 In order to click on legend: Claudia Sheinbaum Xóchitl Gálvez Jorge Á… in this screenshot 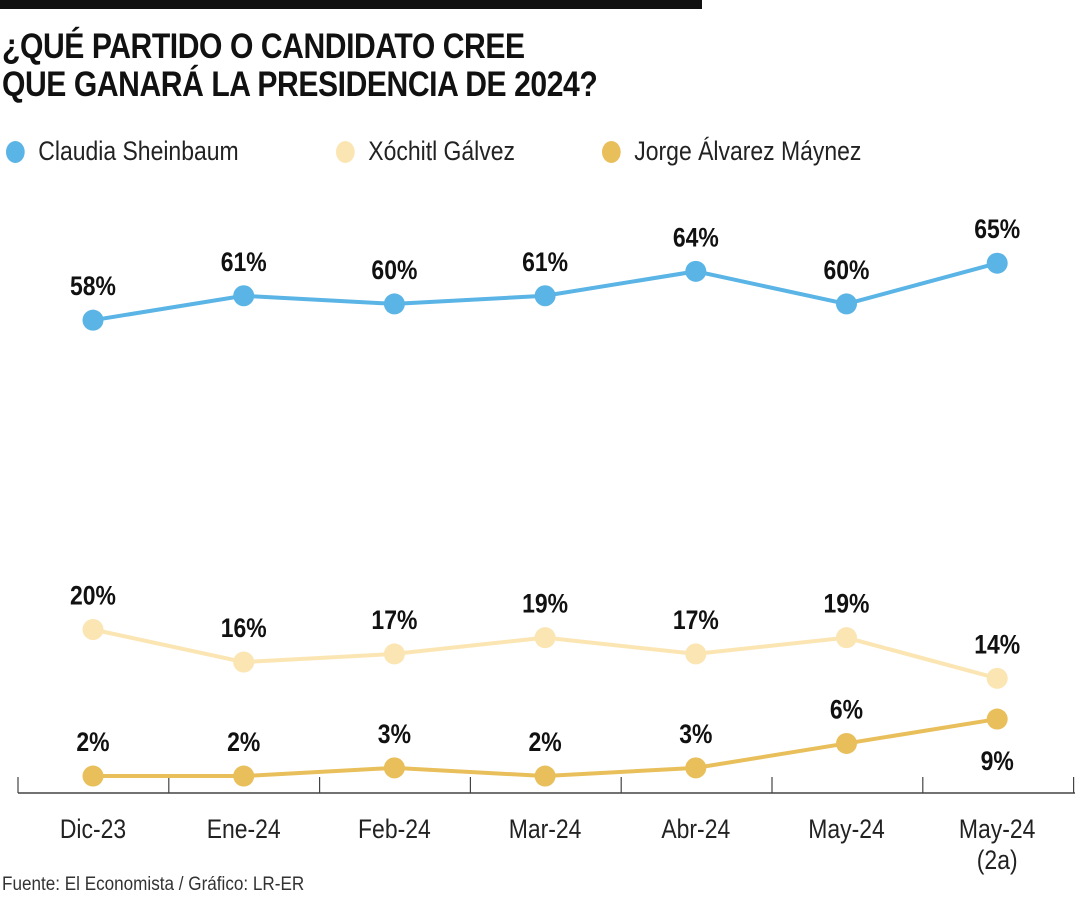, I will do `click(484, 151)`.